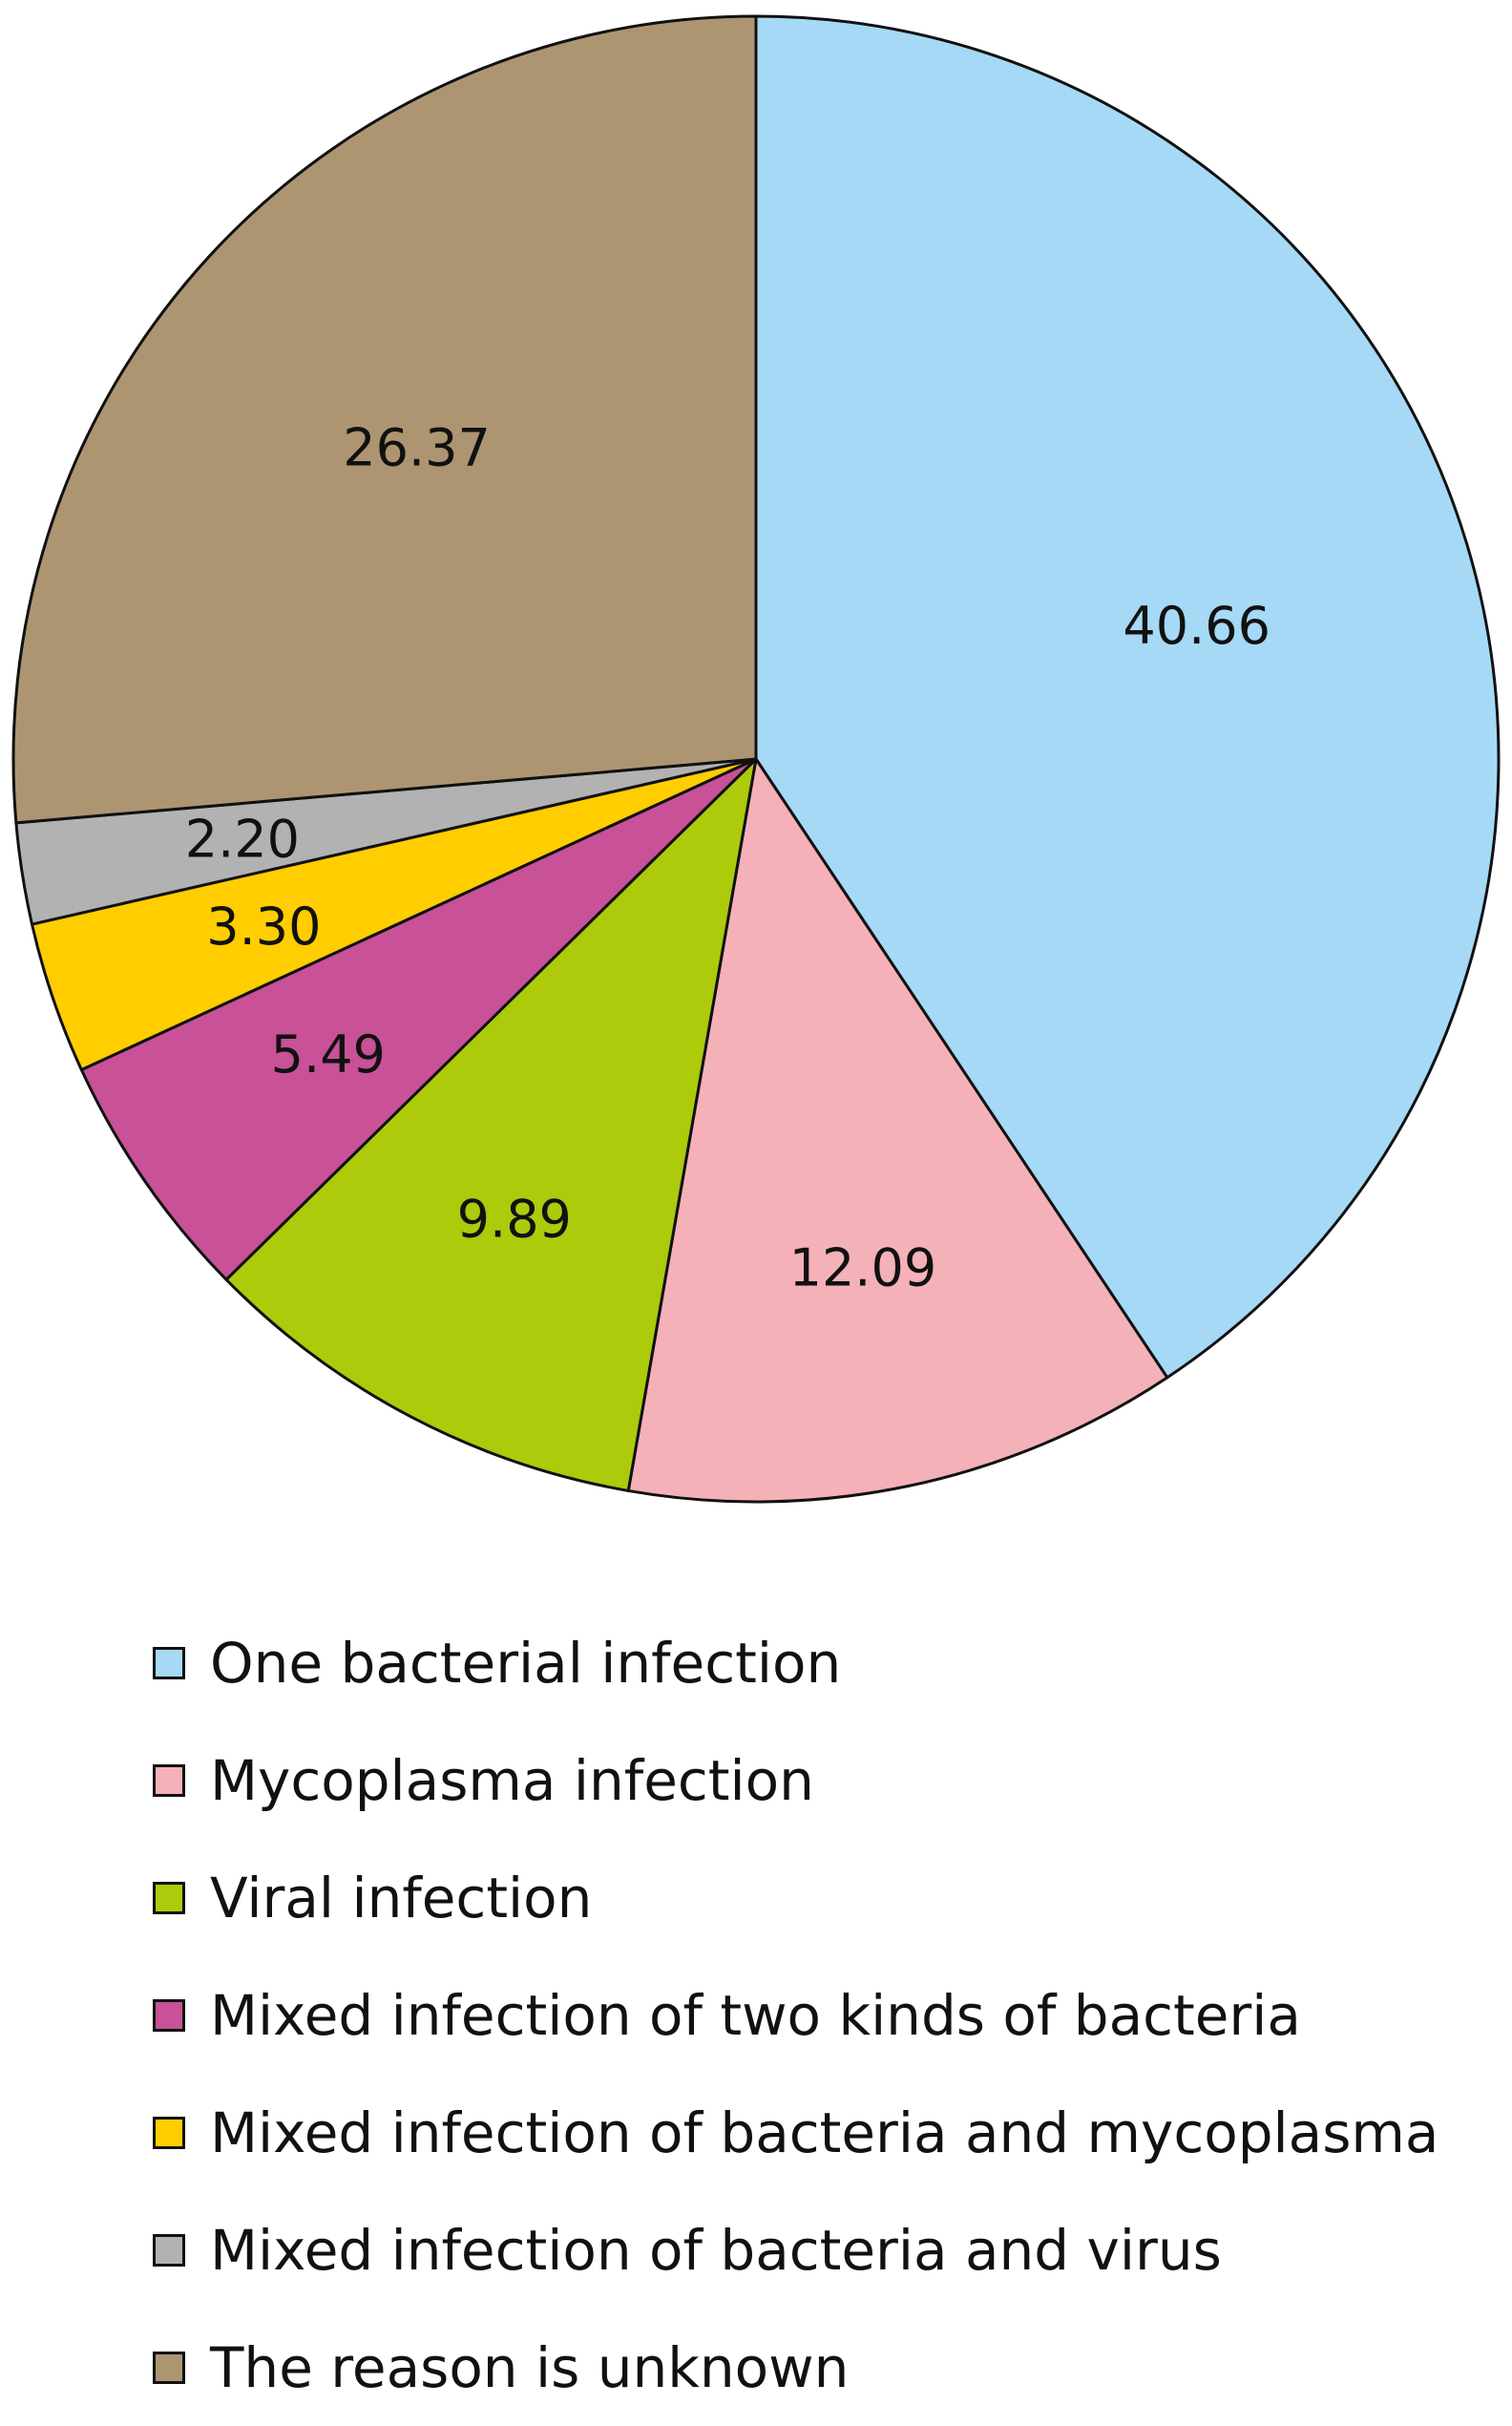 Image resolution: width=1512 pixels, height=2426 pixels. I want to click on legend-item-viral-infection: Viral infection, so click(821, 1897).